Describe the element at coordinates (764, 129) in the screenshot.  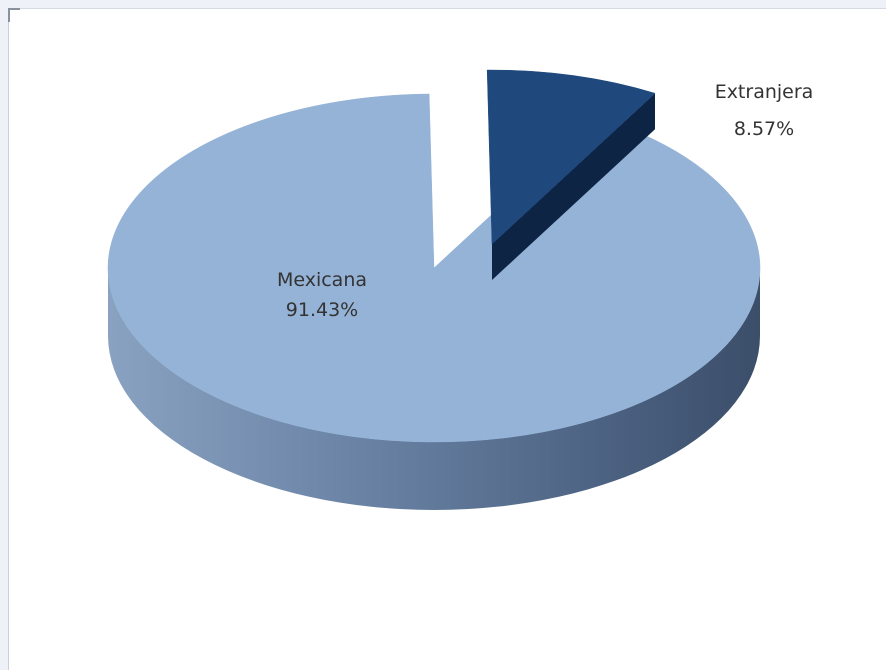
I see `slice-value-extranjera: 8.57%` at that location.